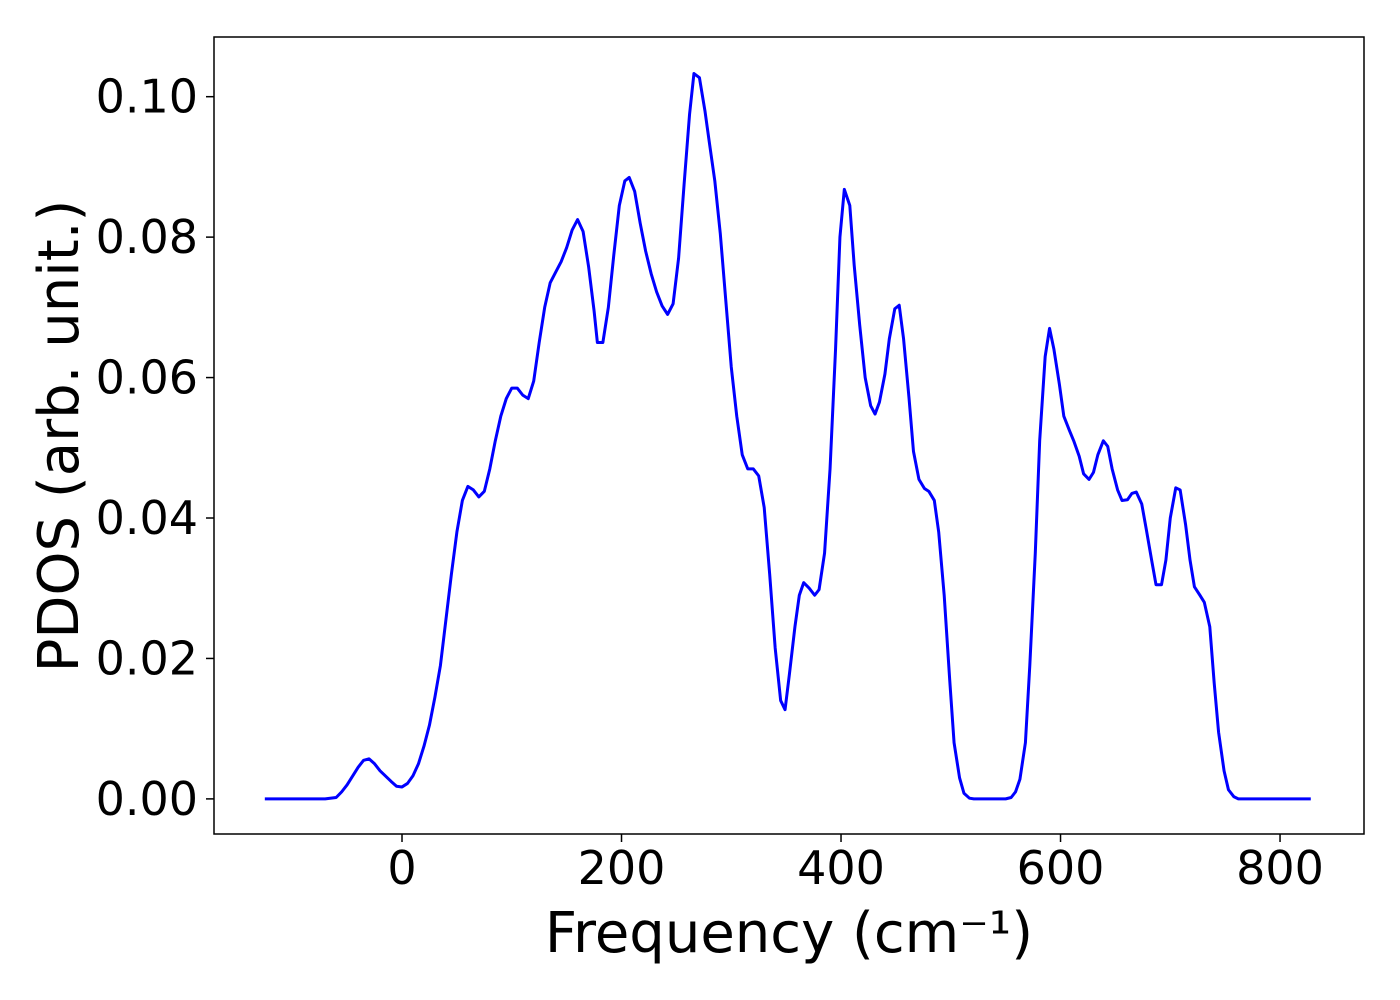 This screenshot has width=1400, height=1000. Describe the element at coordinates (401, 868) in the screenshot. I see `x-tick-label: 0` at that location.